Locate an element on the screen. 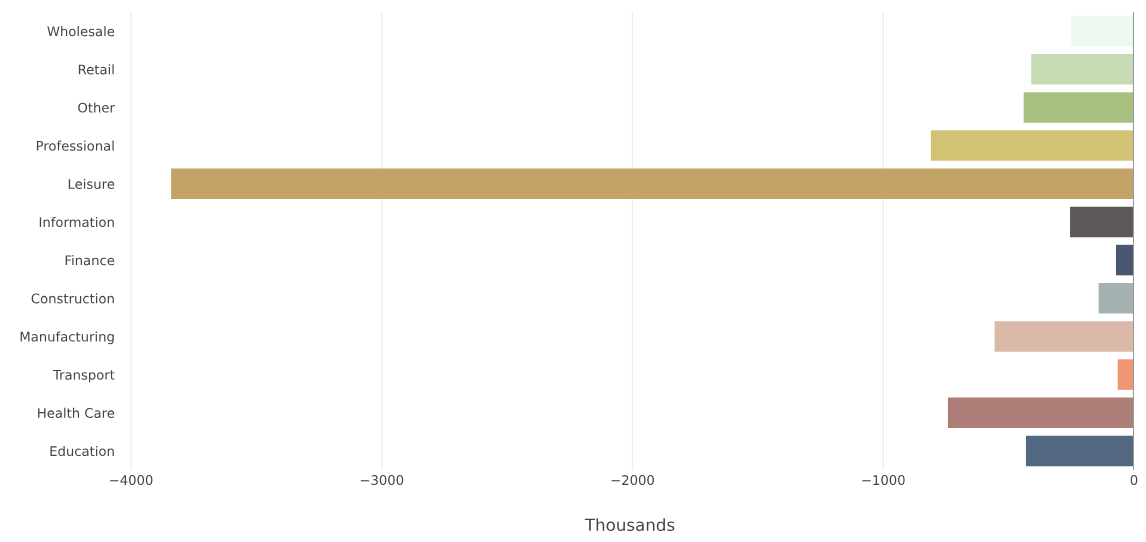 Image resolution: width=1146 pixels, height=542 pixels. y-tick-label: Health Care is located at coordinates (76, 412).